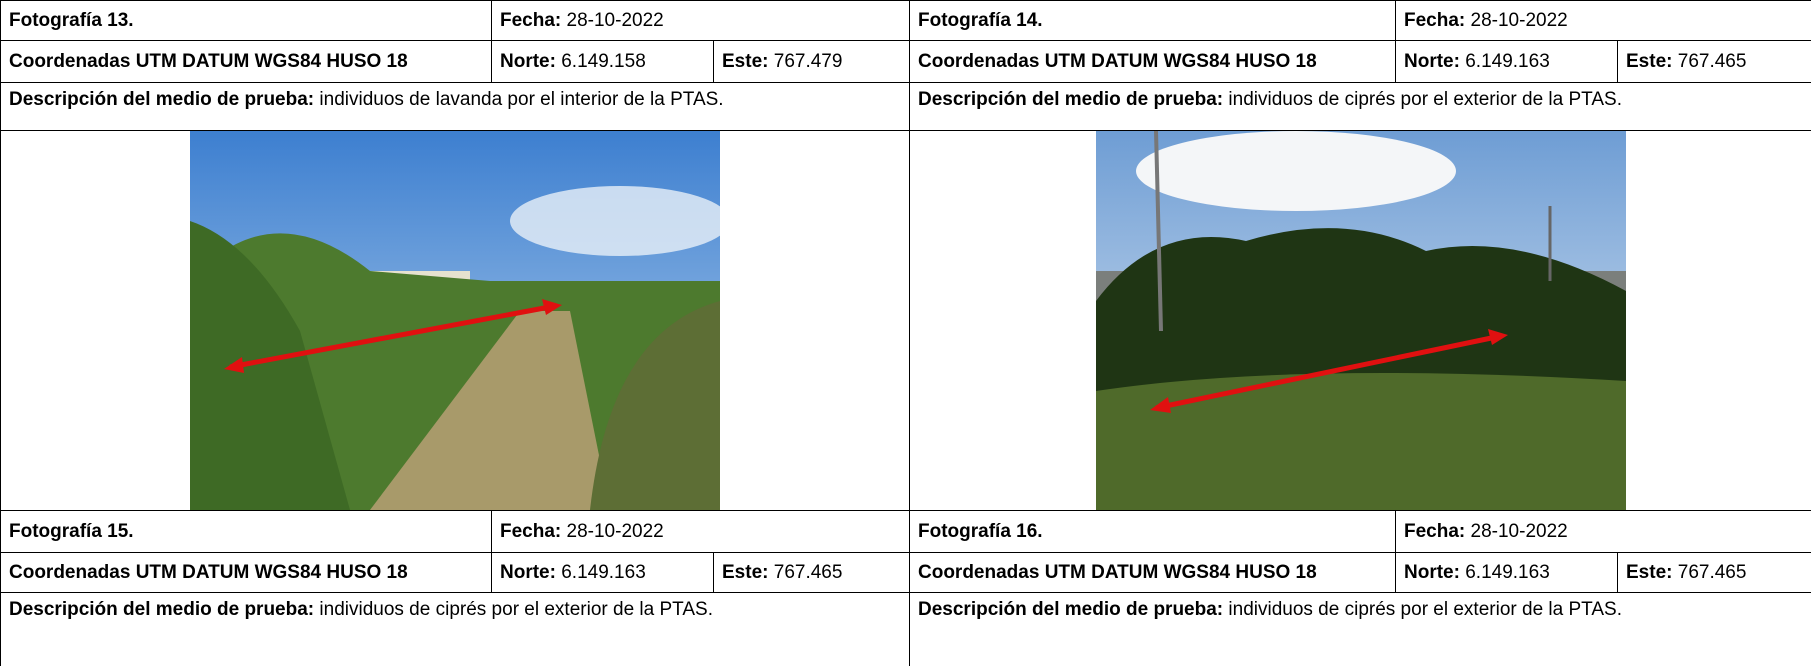 Image resolution: width=1811 pixels, height=666 pixels. I want to click on east: 767.479, so click(808, 61).